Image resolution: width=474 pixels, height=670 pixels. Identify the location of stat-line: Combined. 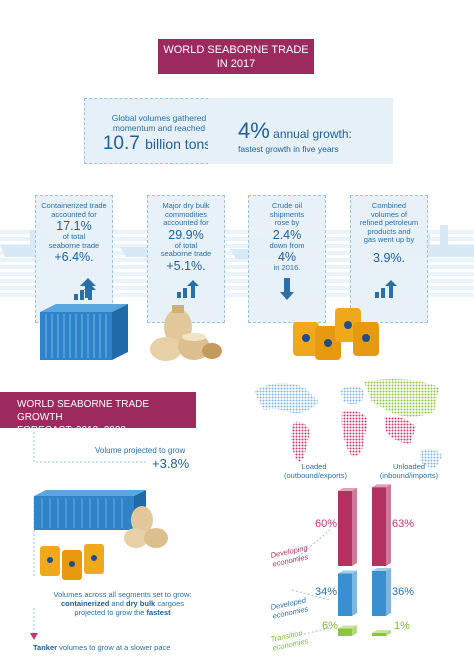
(389, 205).